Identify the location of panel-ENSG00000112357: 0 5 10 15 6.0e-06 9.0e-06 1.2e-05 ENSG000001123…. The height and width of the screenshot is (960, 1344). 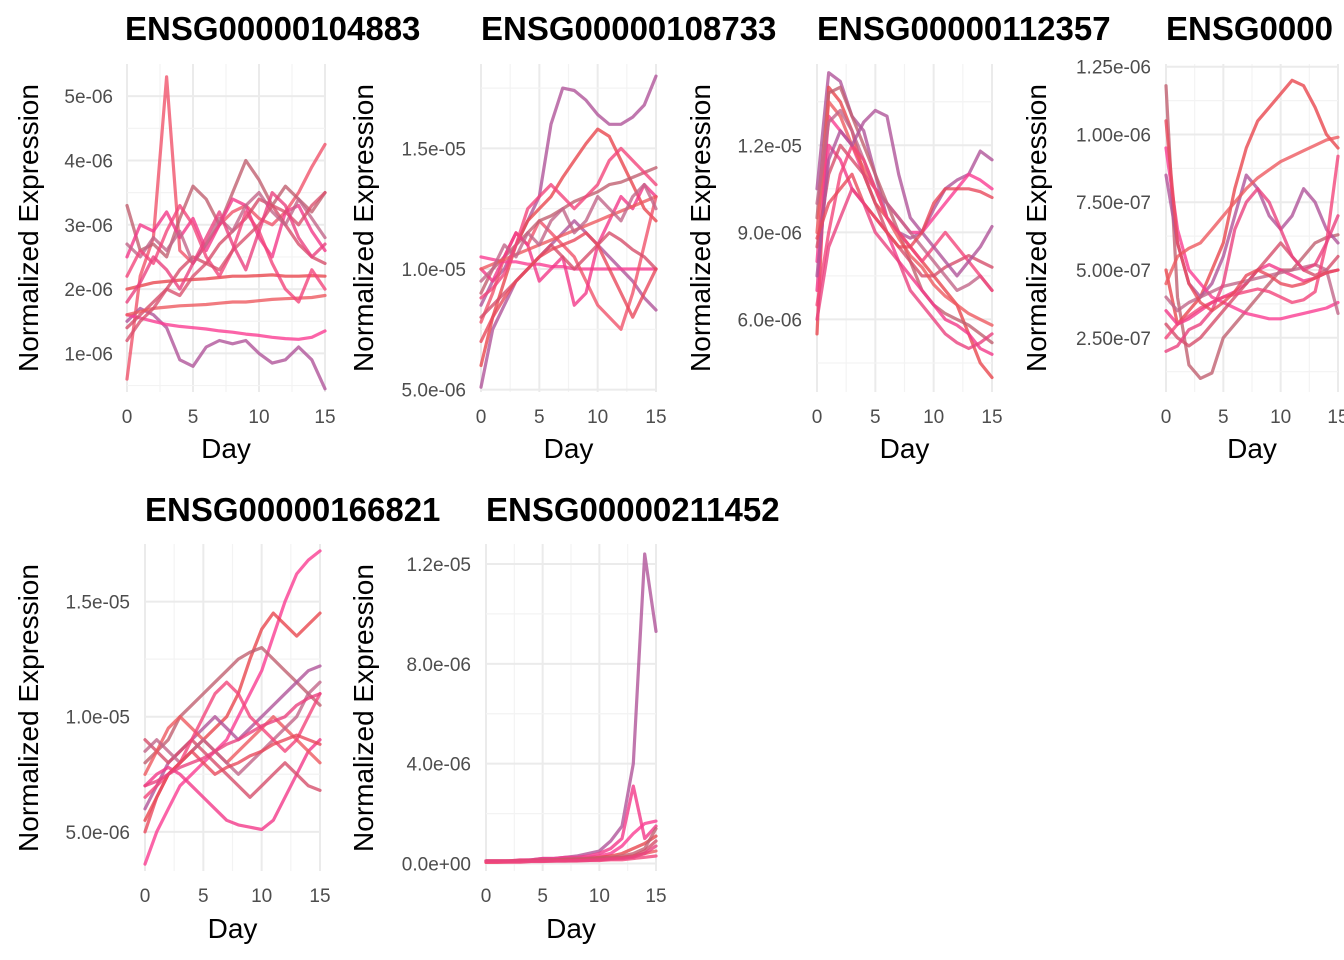
(898, 237).